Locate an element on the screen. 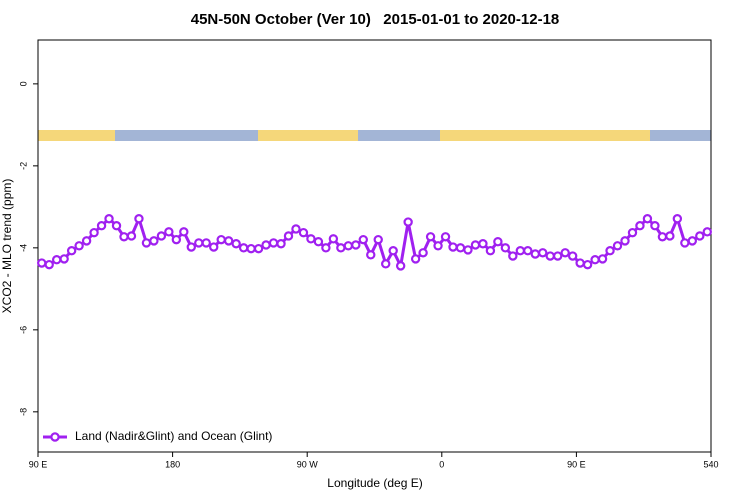  land-ocean-strip is located at coordinates (374, 135).